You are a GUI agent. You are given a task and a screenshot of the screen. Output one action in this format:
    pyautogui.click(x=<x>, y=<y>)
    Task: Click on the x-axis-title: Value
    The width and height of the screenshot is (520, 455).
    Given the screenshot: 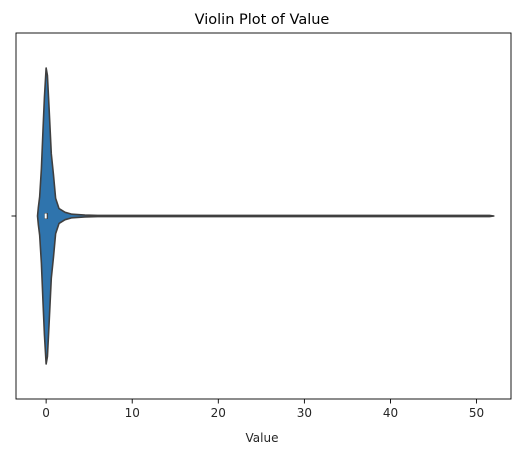 What is the action you would take?
    pyautogui.click(x=262, y=438)
    